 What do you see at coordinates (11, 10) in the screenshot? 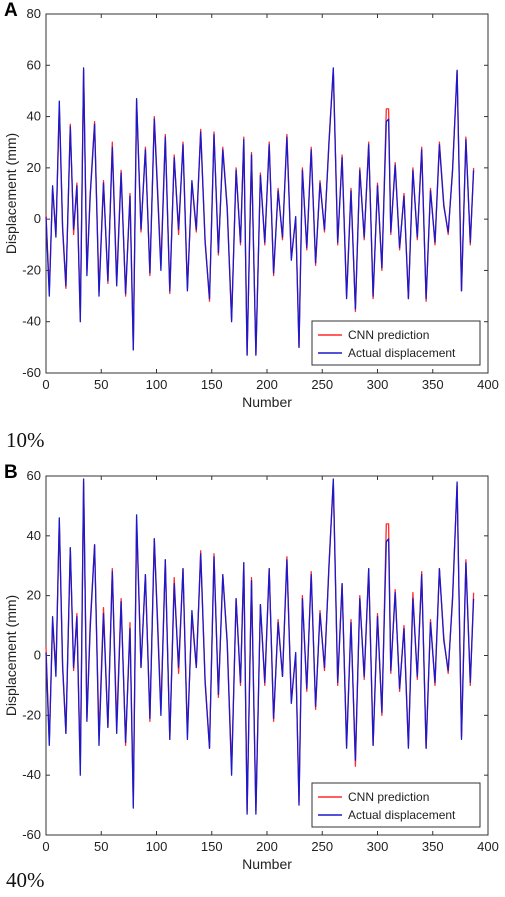
I see `panel-label-a: A` at bounding box center [11, 10].